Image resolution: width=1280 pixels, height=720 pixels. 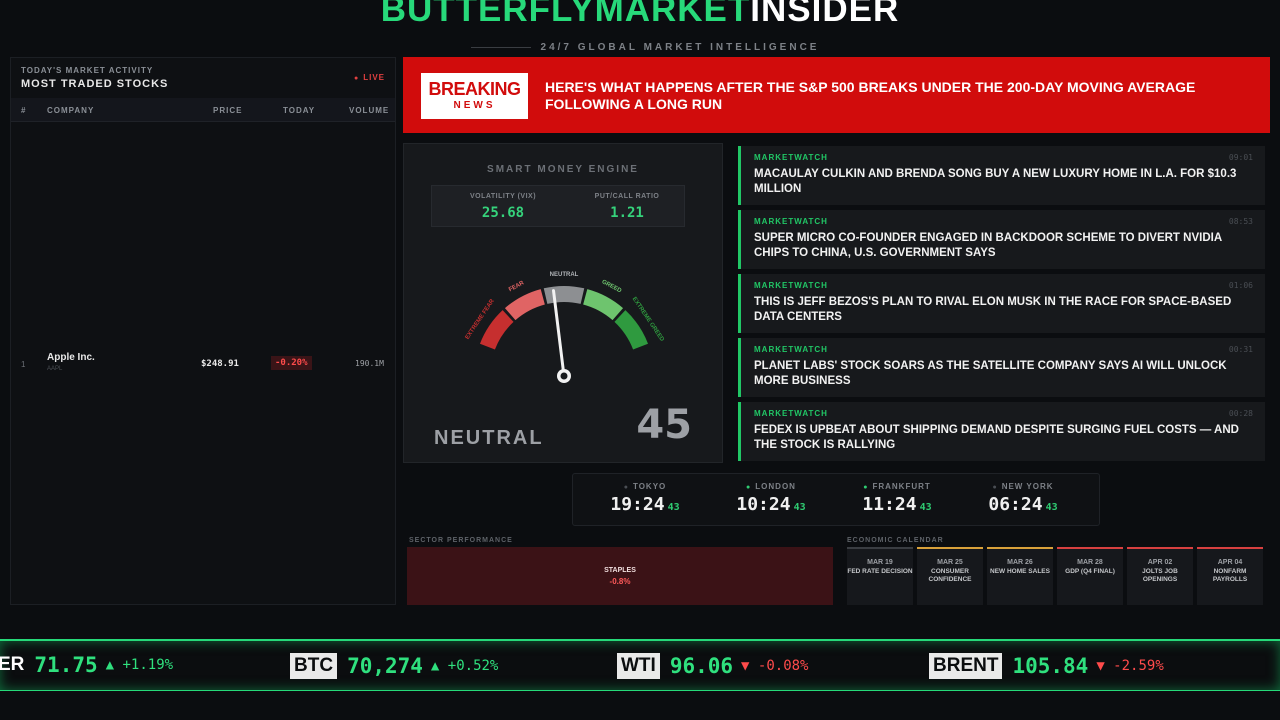 I want to click on ticker-symbol: WTI, so click(x=638, y=666).